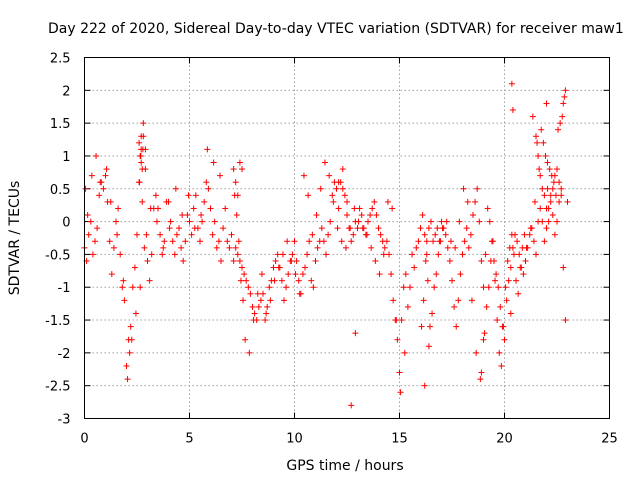 This screenshot has width=640, height=480. What do you see at coordinates (60, 59) in the screenshot?
I see `y-tick-label: 2.5` at bounding box center [60, 59].